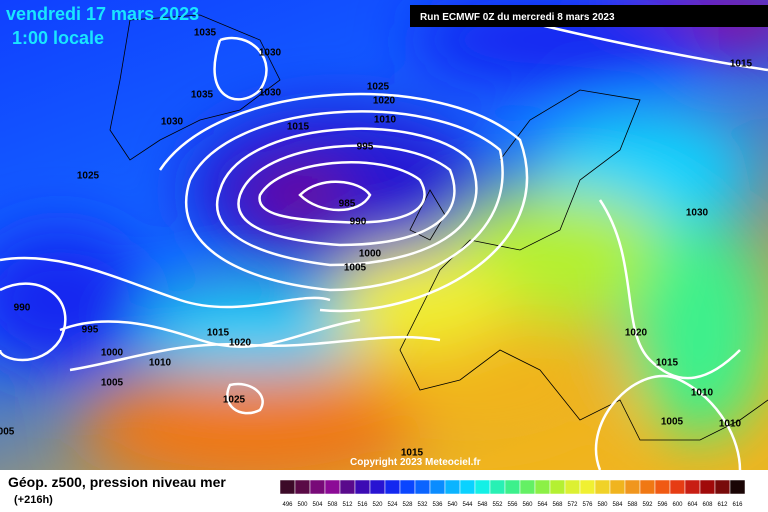 The height and width of the screenshot is (512, 768). Describe the element at coordinates (33, 500) in the screenshot. I see `legend-lead: (+216h)` at that location.